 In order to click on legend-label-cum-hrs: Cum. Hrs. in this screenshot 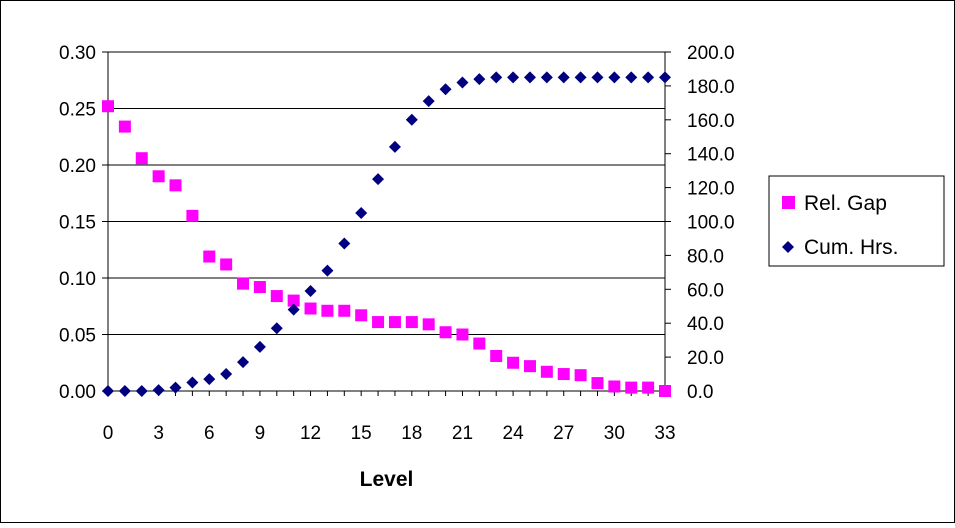, I will do `click(851, 247)`.